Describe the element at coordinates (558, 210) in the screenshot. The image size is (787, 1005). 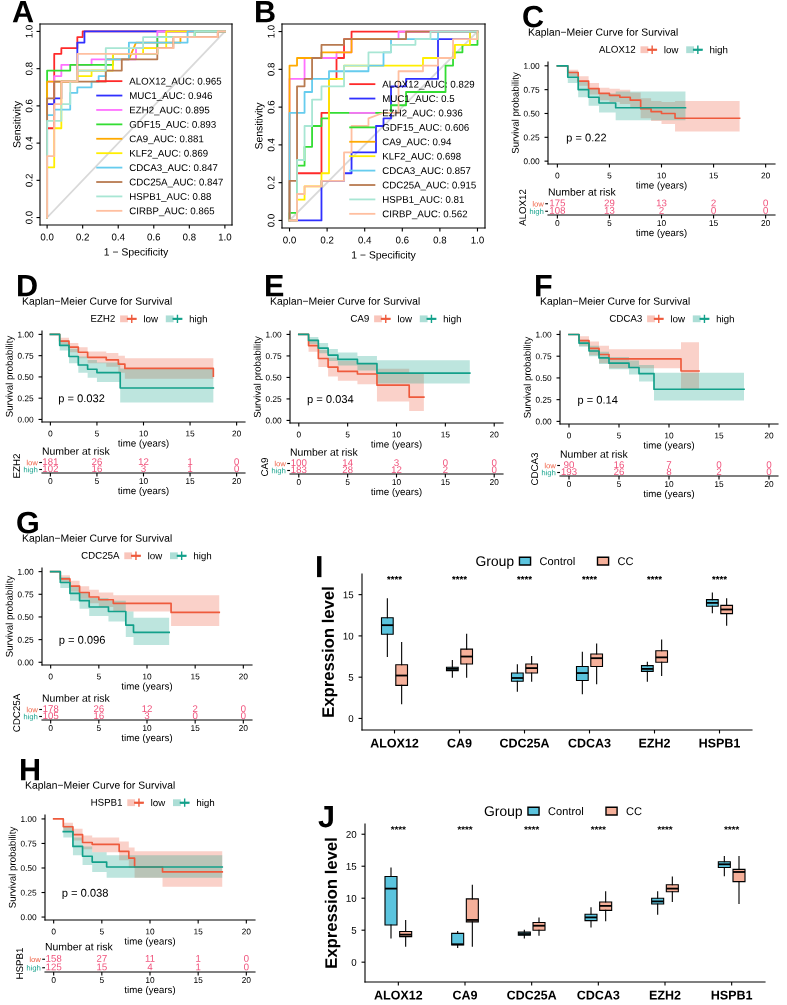
I see `data-label: 108` at that location.